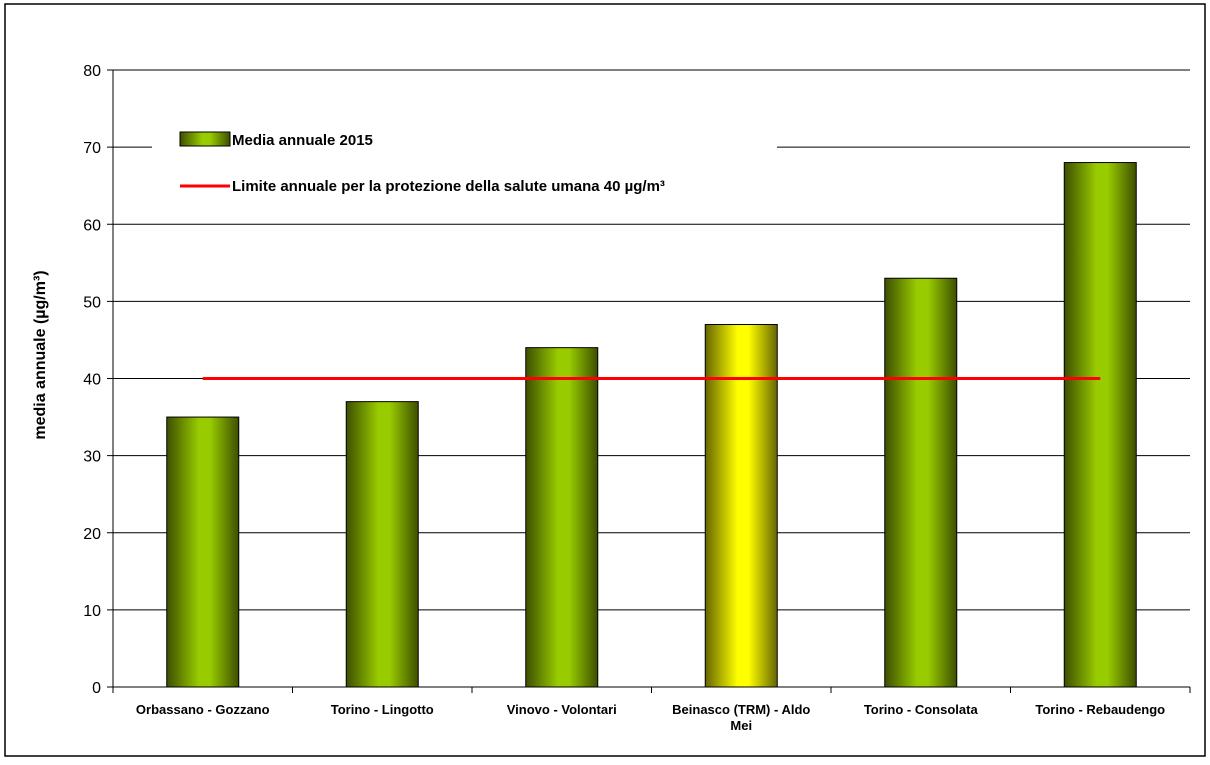  What do you see at coordinates (92, 534) in the screenshot?
I see `y-tick-label: 20` at bounding box center [92, 534].